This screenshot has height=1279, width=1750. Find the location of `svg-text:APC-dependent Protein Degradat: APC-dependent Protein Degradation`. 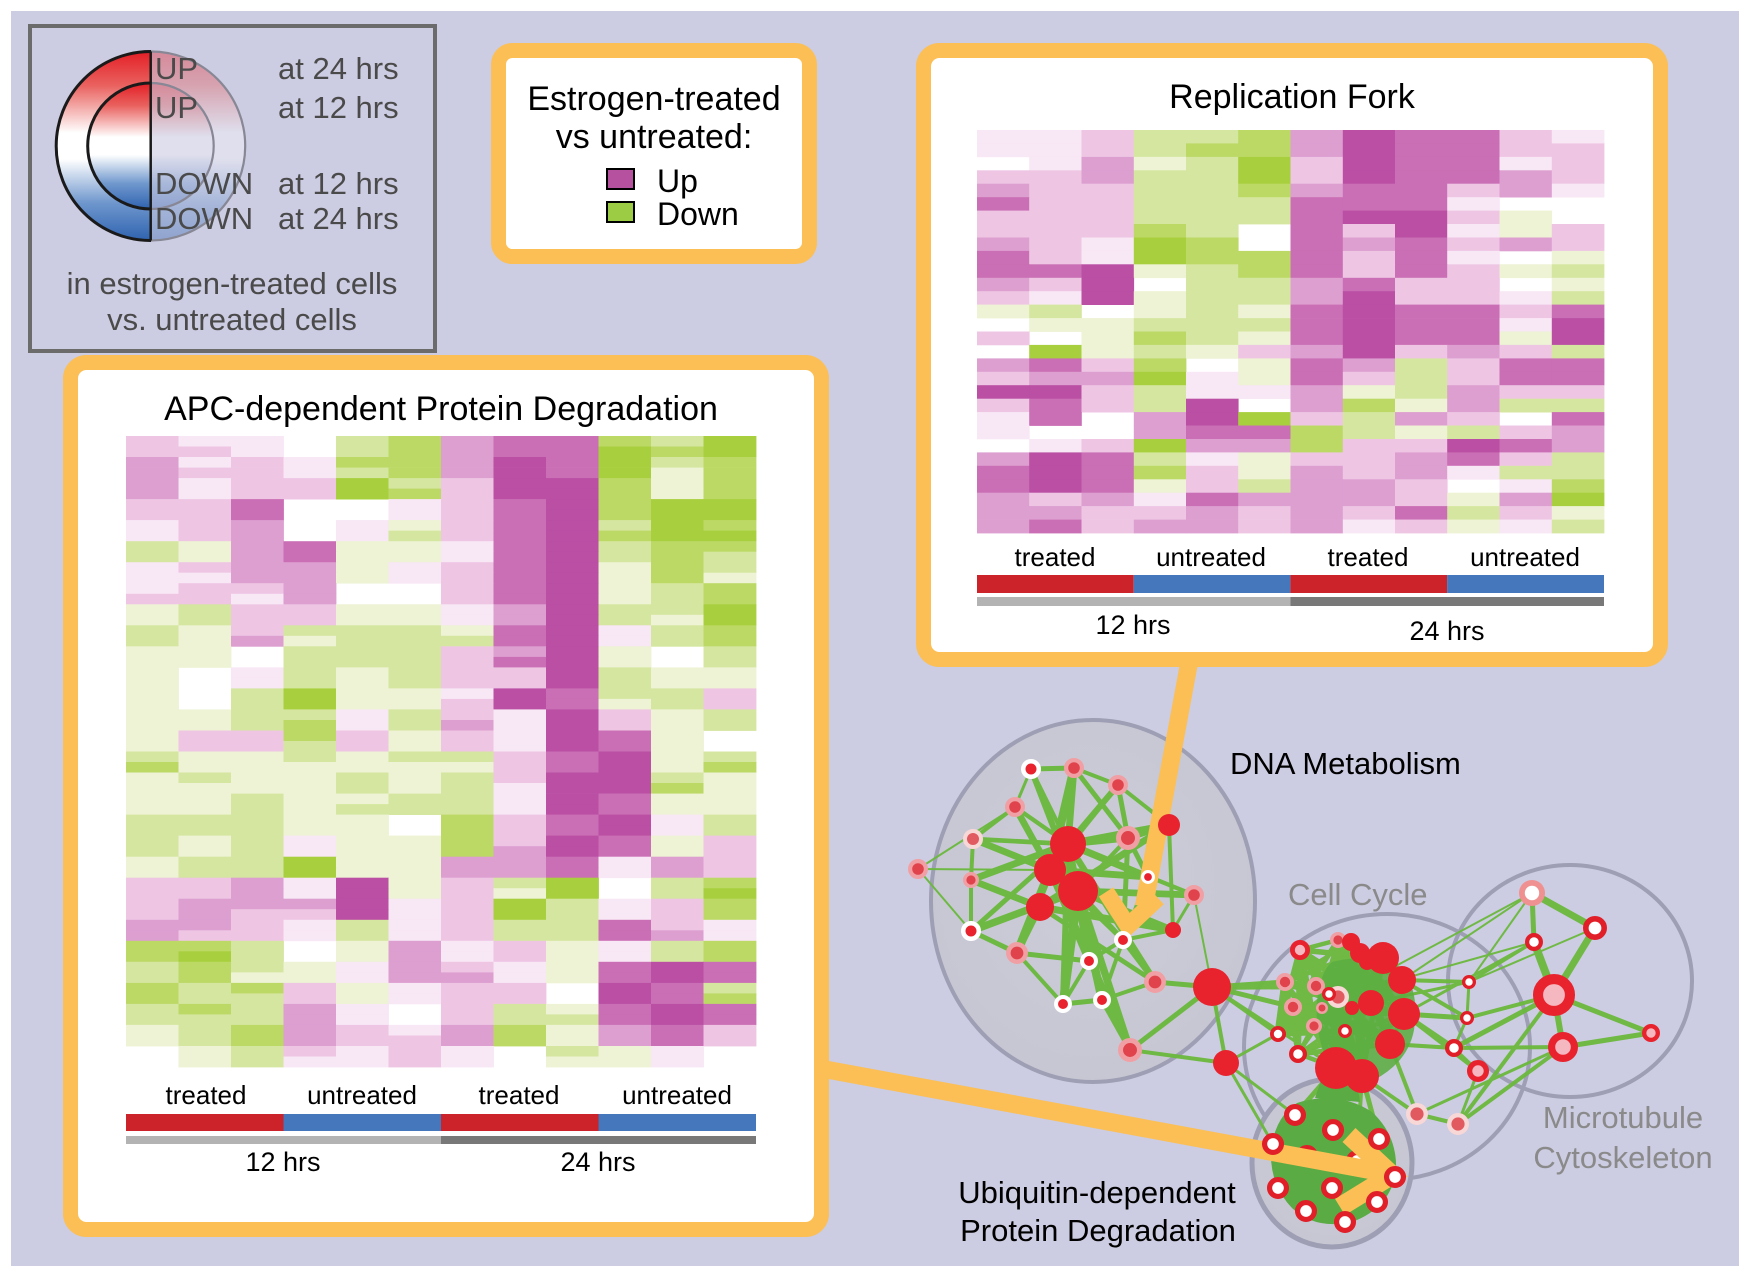

svg-text:APC-dependent Protein Degradat: APC-dependent Protein Degradation is located at coordinates (441, 409).